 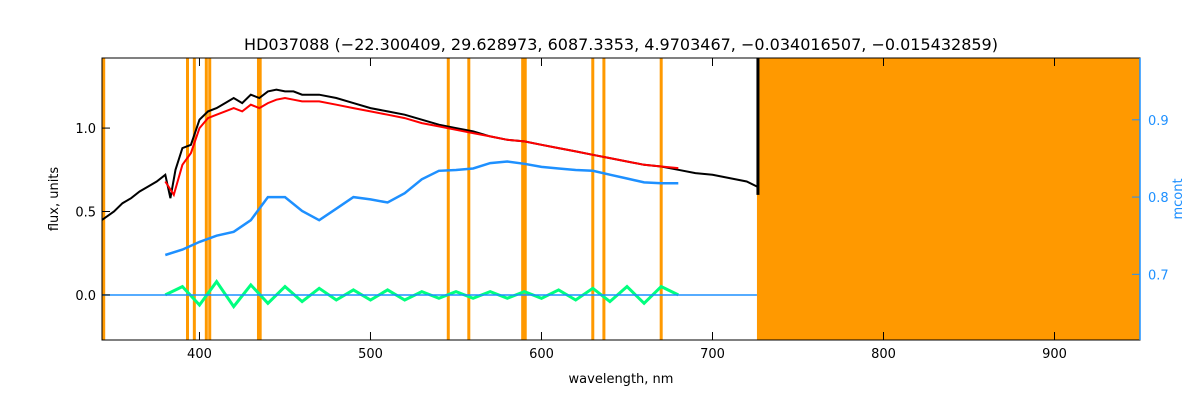 What do you see at coordinates (421, 147) in the screenshot?
I see `series-model` at bounding box center [421, 147].